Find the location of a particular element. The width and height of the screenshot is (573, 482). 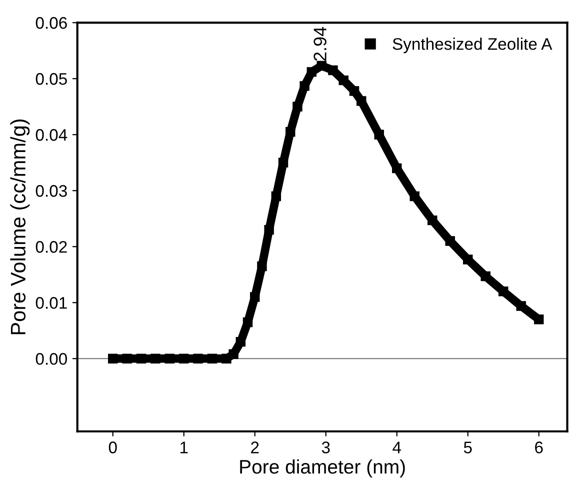

y-axis-title: Pore Volume (cc/mm/g) is located at coordinates (20, 226).